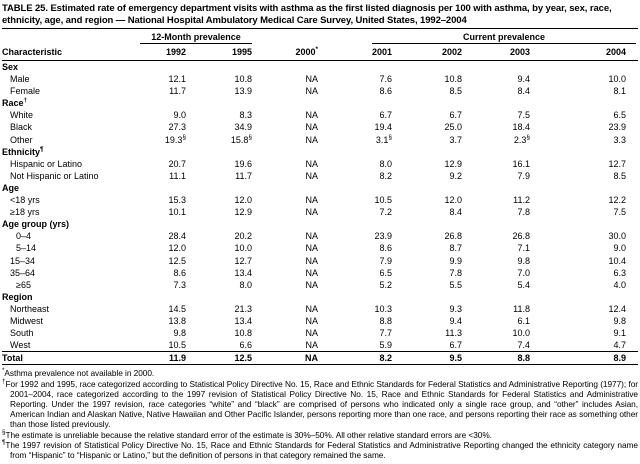  Describe the element at coordinates (177, 308) in the screenshot. I see `value-cell: 14.5` at that location.